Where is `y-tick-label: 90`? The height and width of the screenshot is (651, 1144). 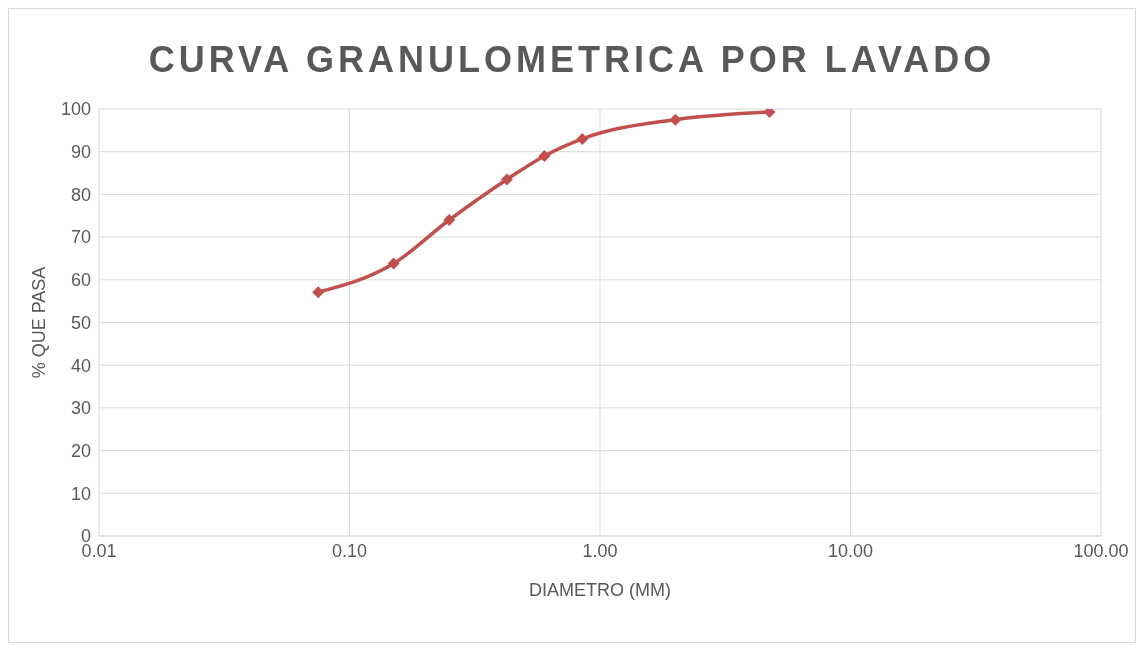 y-tick-label: 90 is located at coordinates (80, 152).